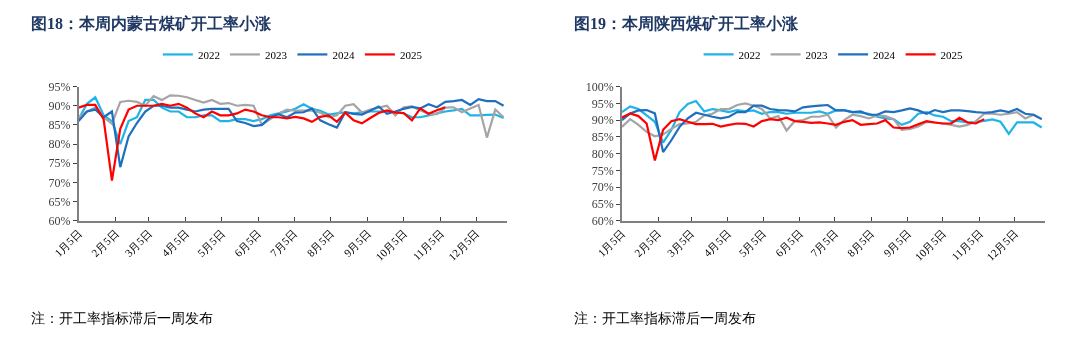 Image resolution: width=1080 pixels, height=340 pixels. Describe the element at coordinates (686, 23) in the screenshot. I see `chart-title: 图19：本周陕西煤矿开工率小涨` at that location.